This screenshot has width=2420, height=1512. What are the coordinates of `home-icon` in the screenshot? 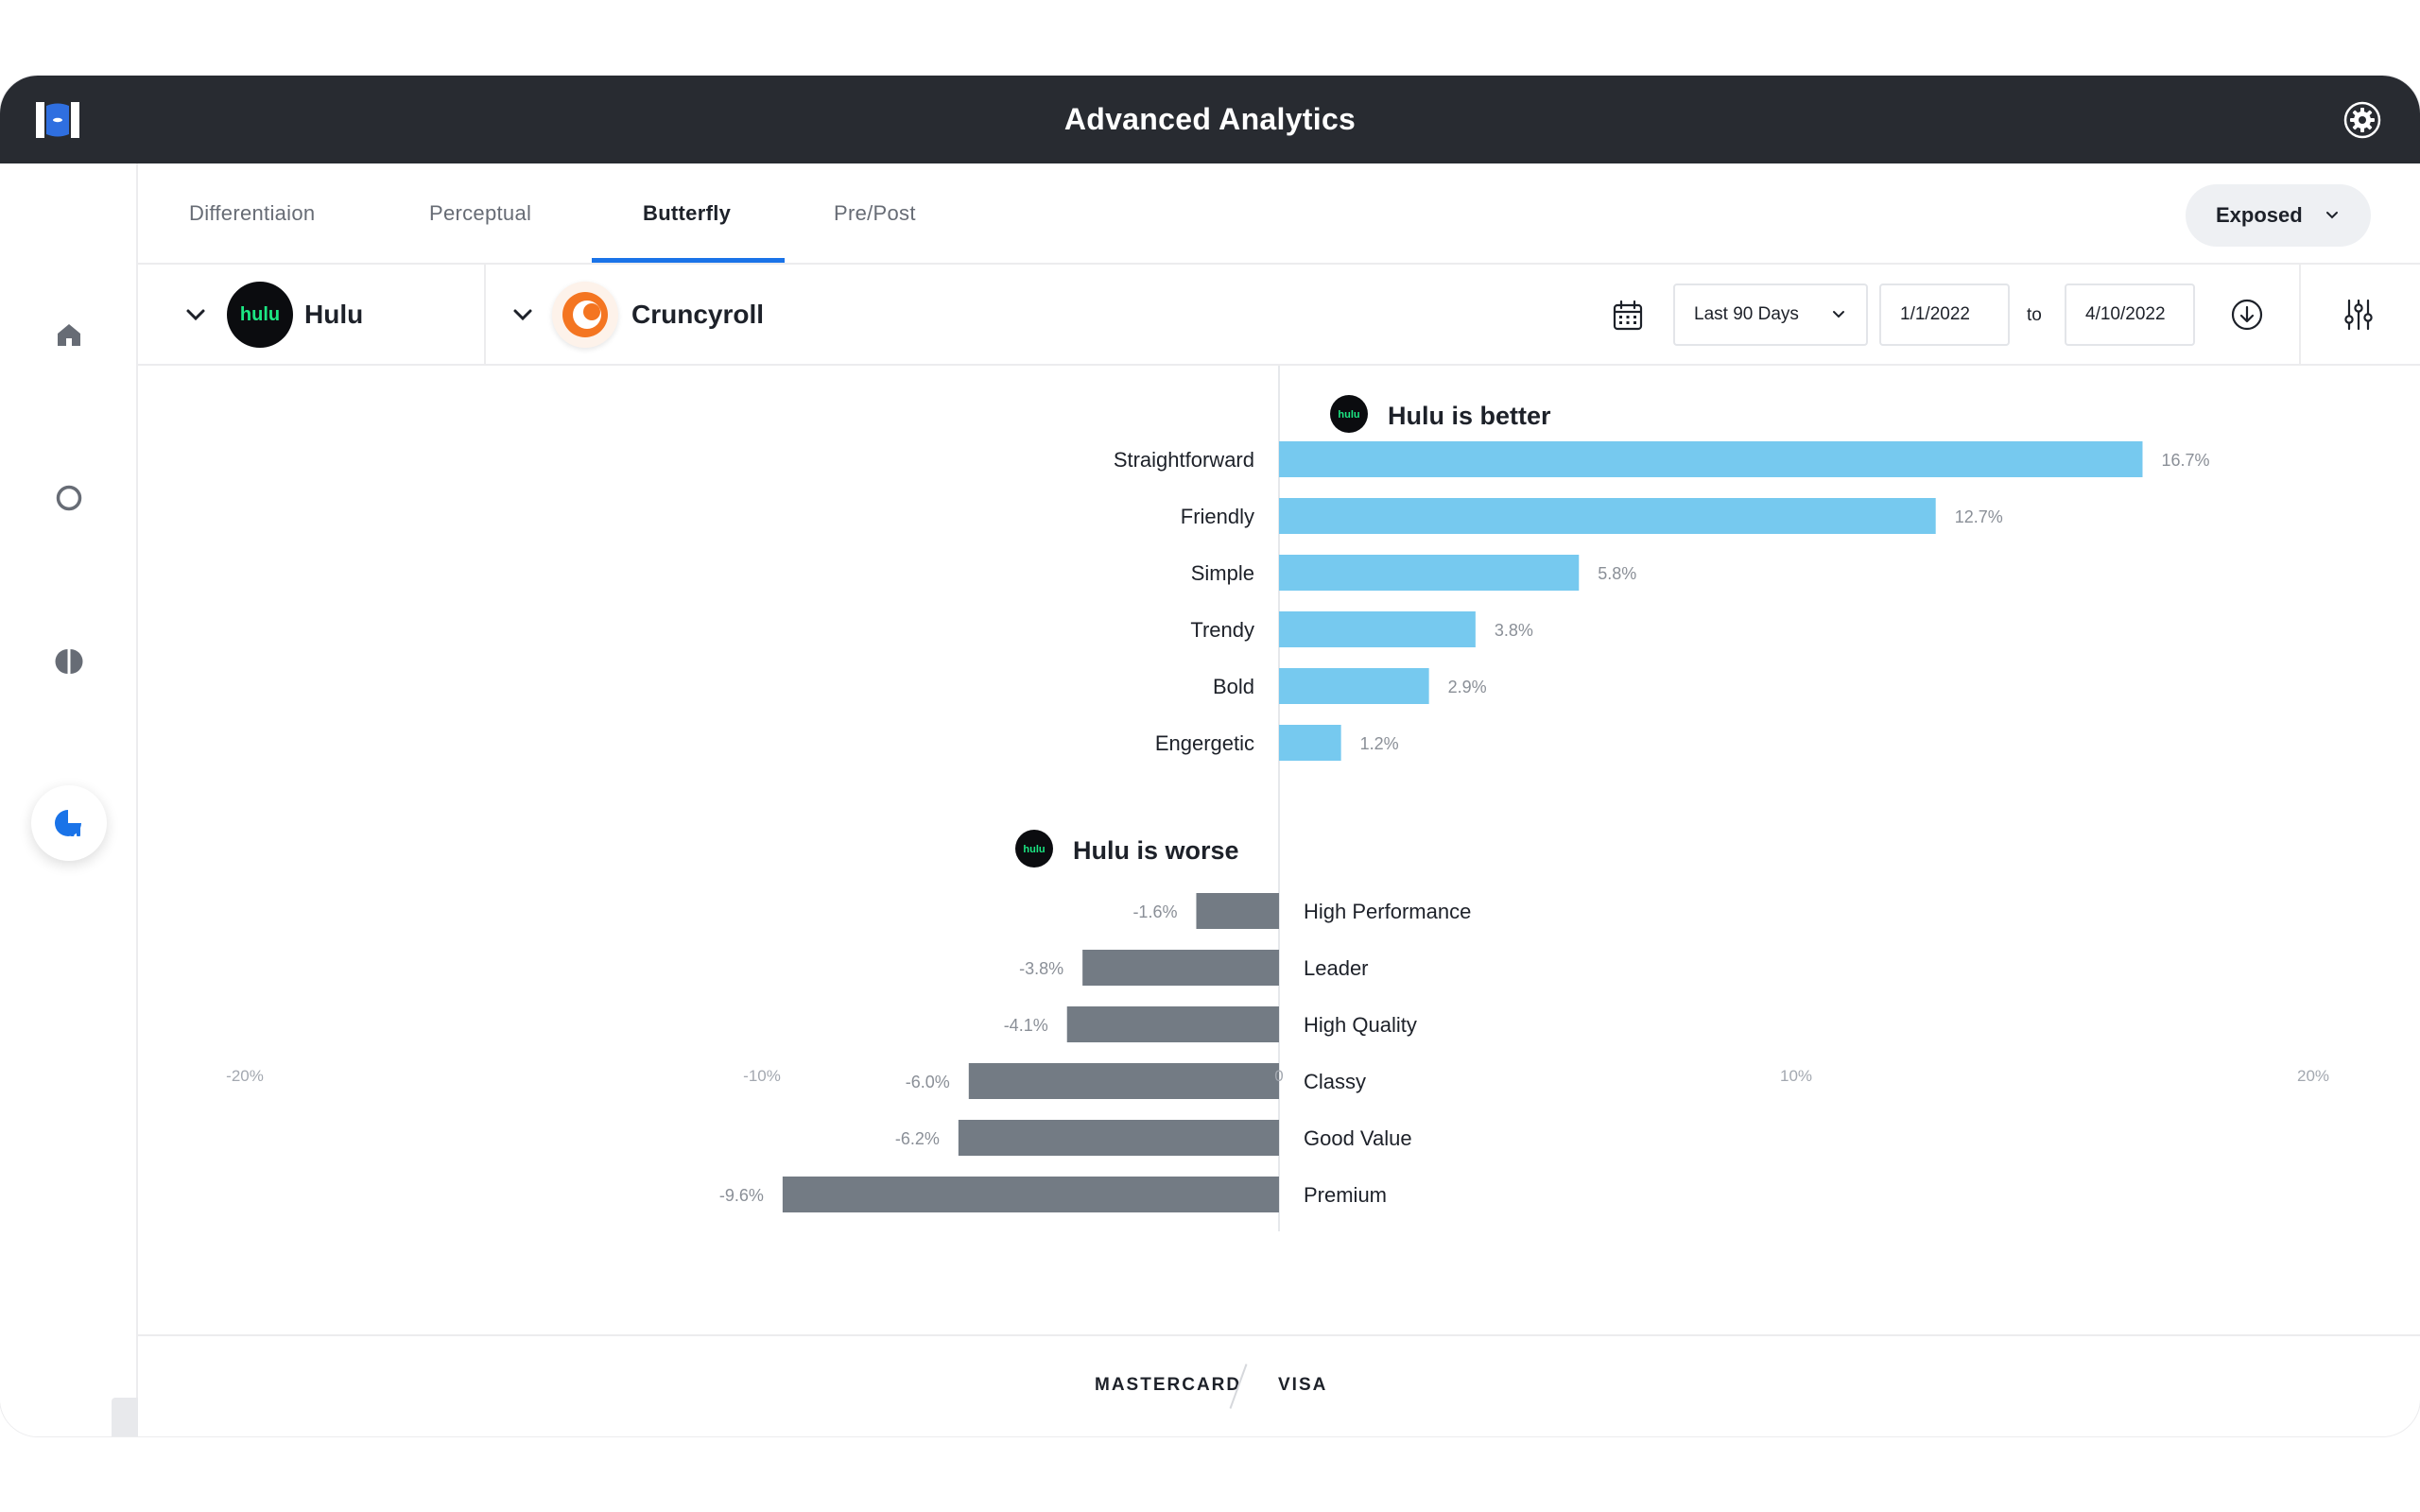 It's located at (69, 335).